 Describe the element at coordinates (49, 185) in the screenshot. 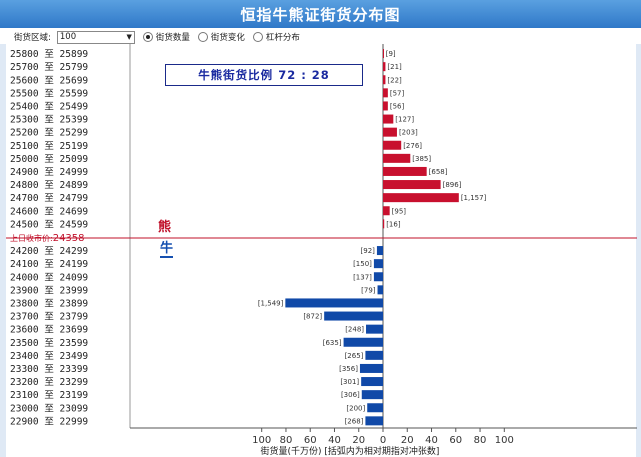

I see `bear-category-label: 24800 至 24899` at that location.